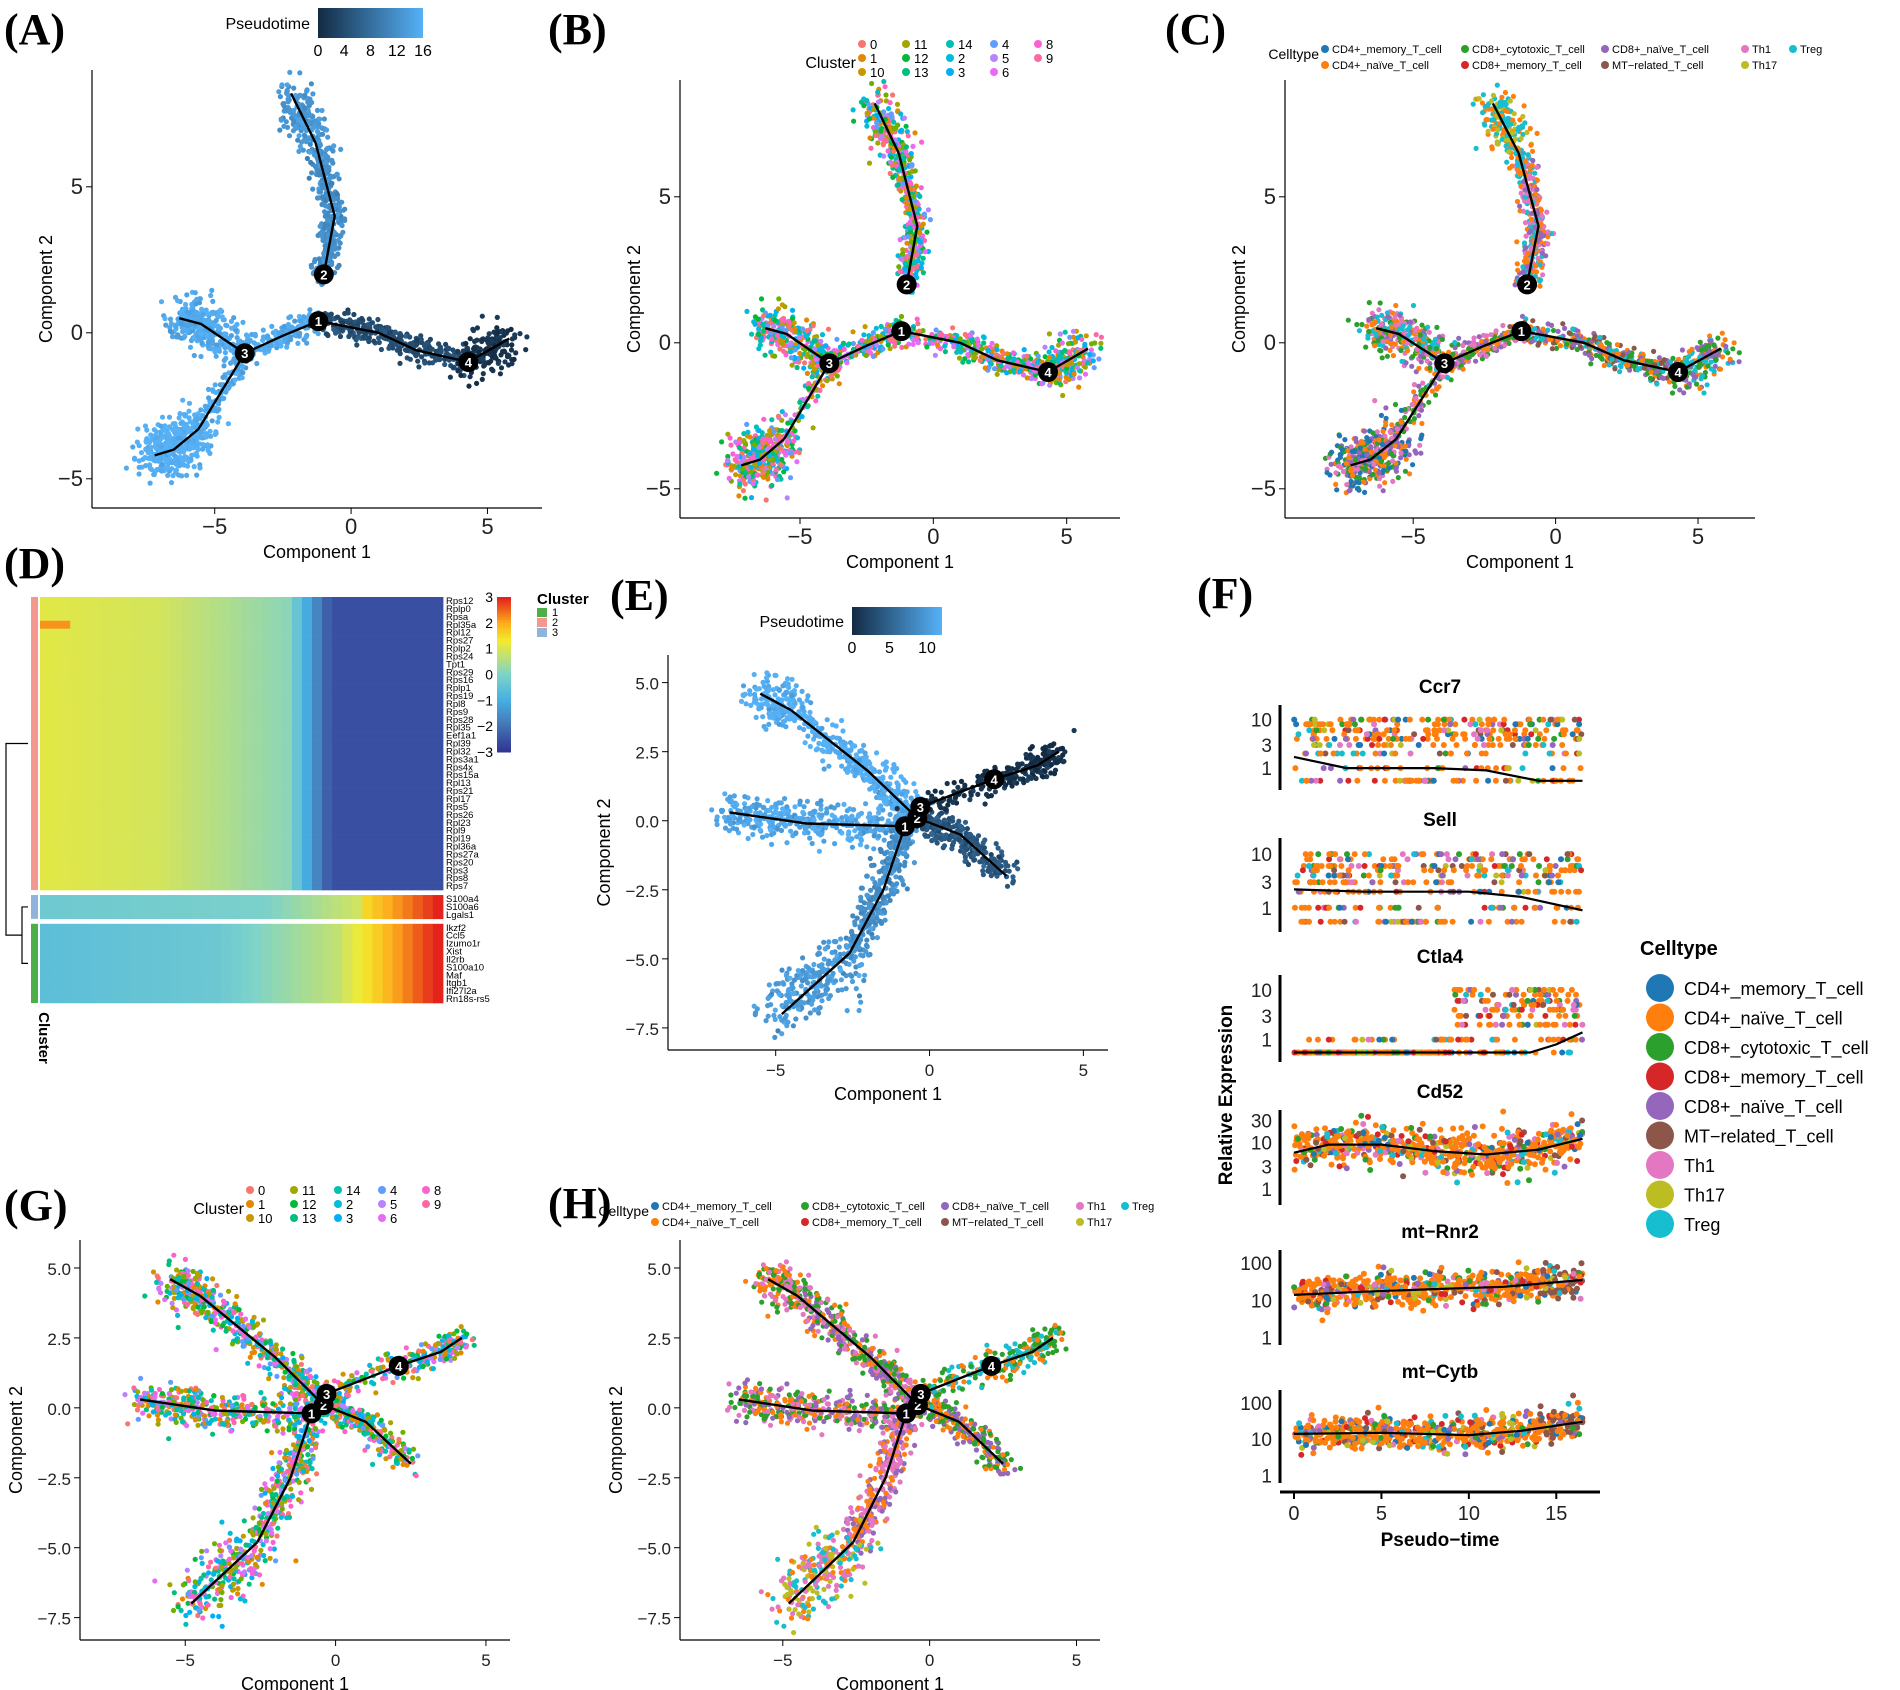 The width and height of the screenshot is (1900, 1690). What do you see at coordinates (34, 563) in the screenshot?
I see `panel-label: (D)` at bounding box center [34, 563].